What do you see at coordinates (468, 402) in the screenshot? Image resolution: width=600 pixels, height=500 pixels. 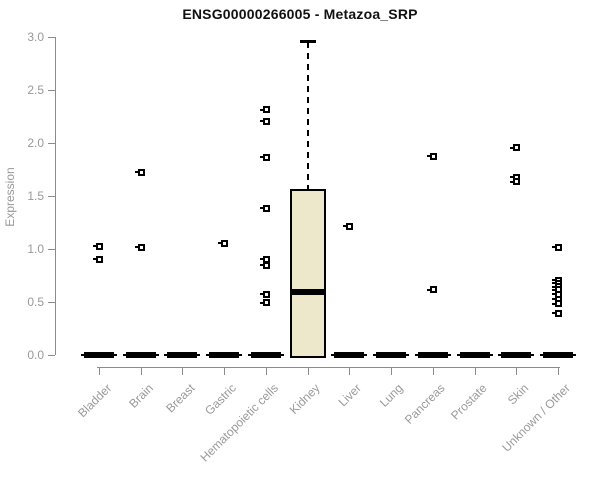 I see `x-category-label-prostate: Prostate` at bounding box center [468, 402].